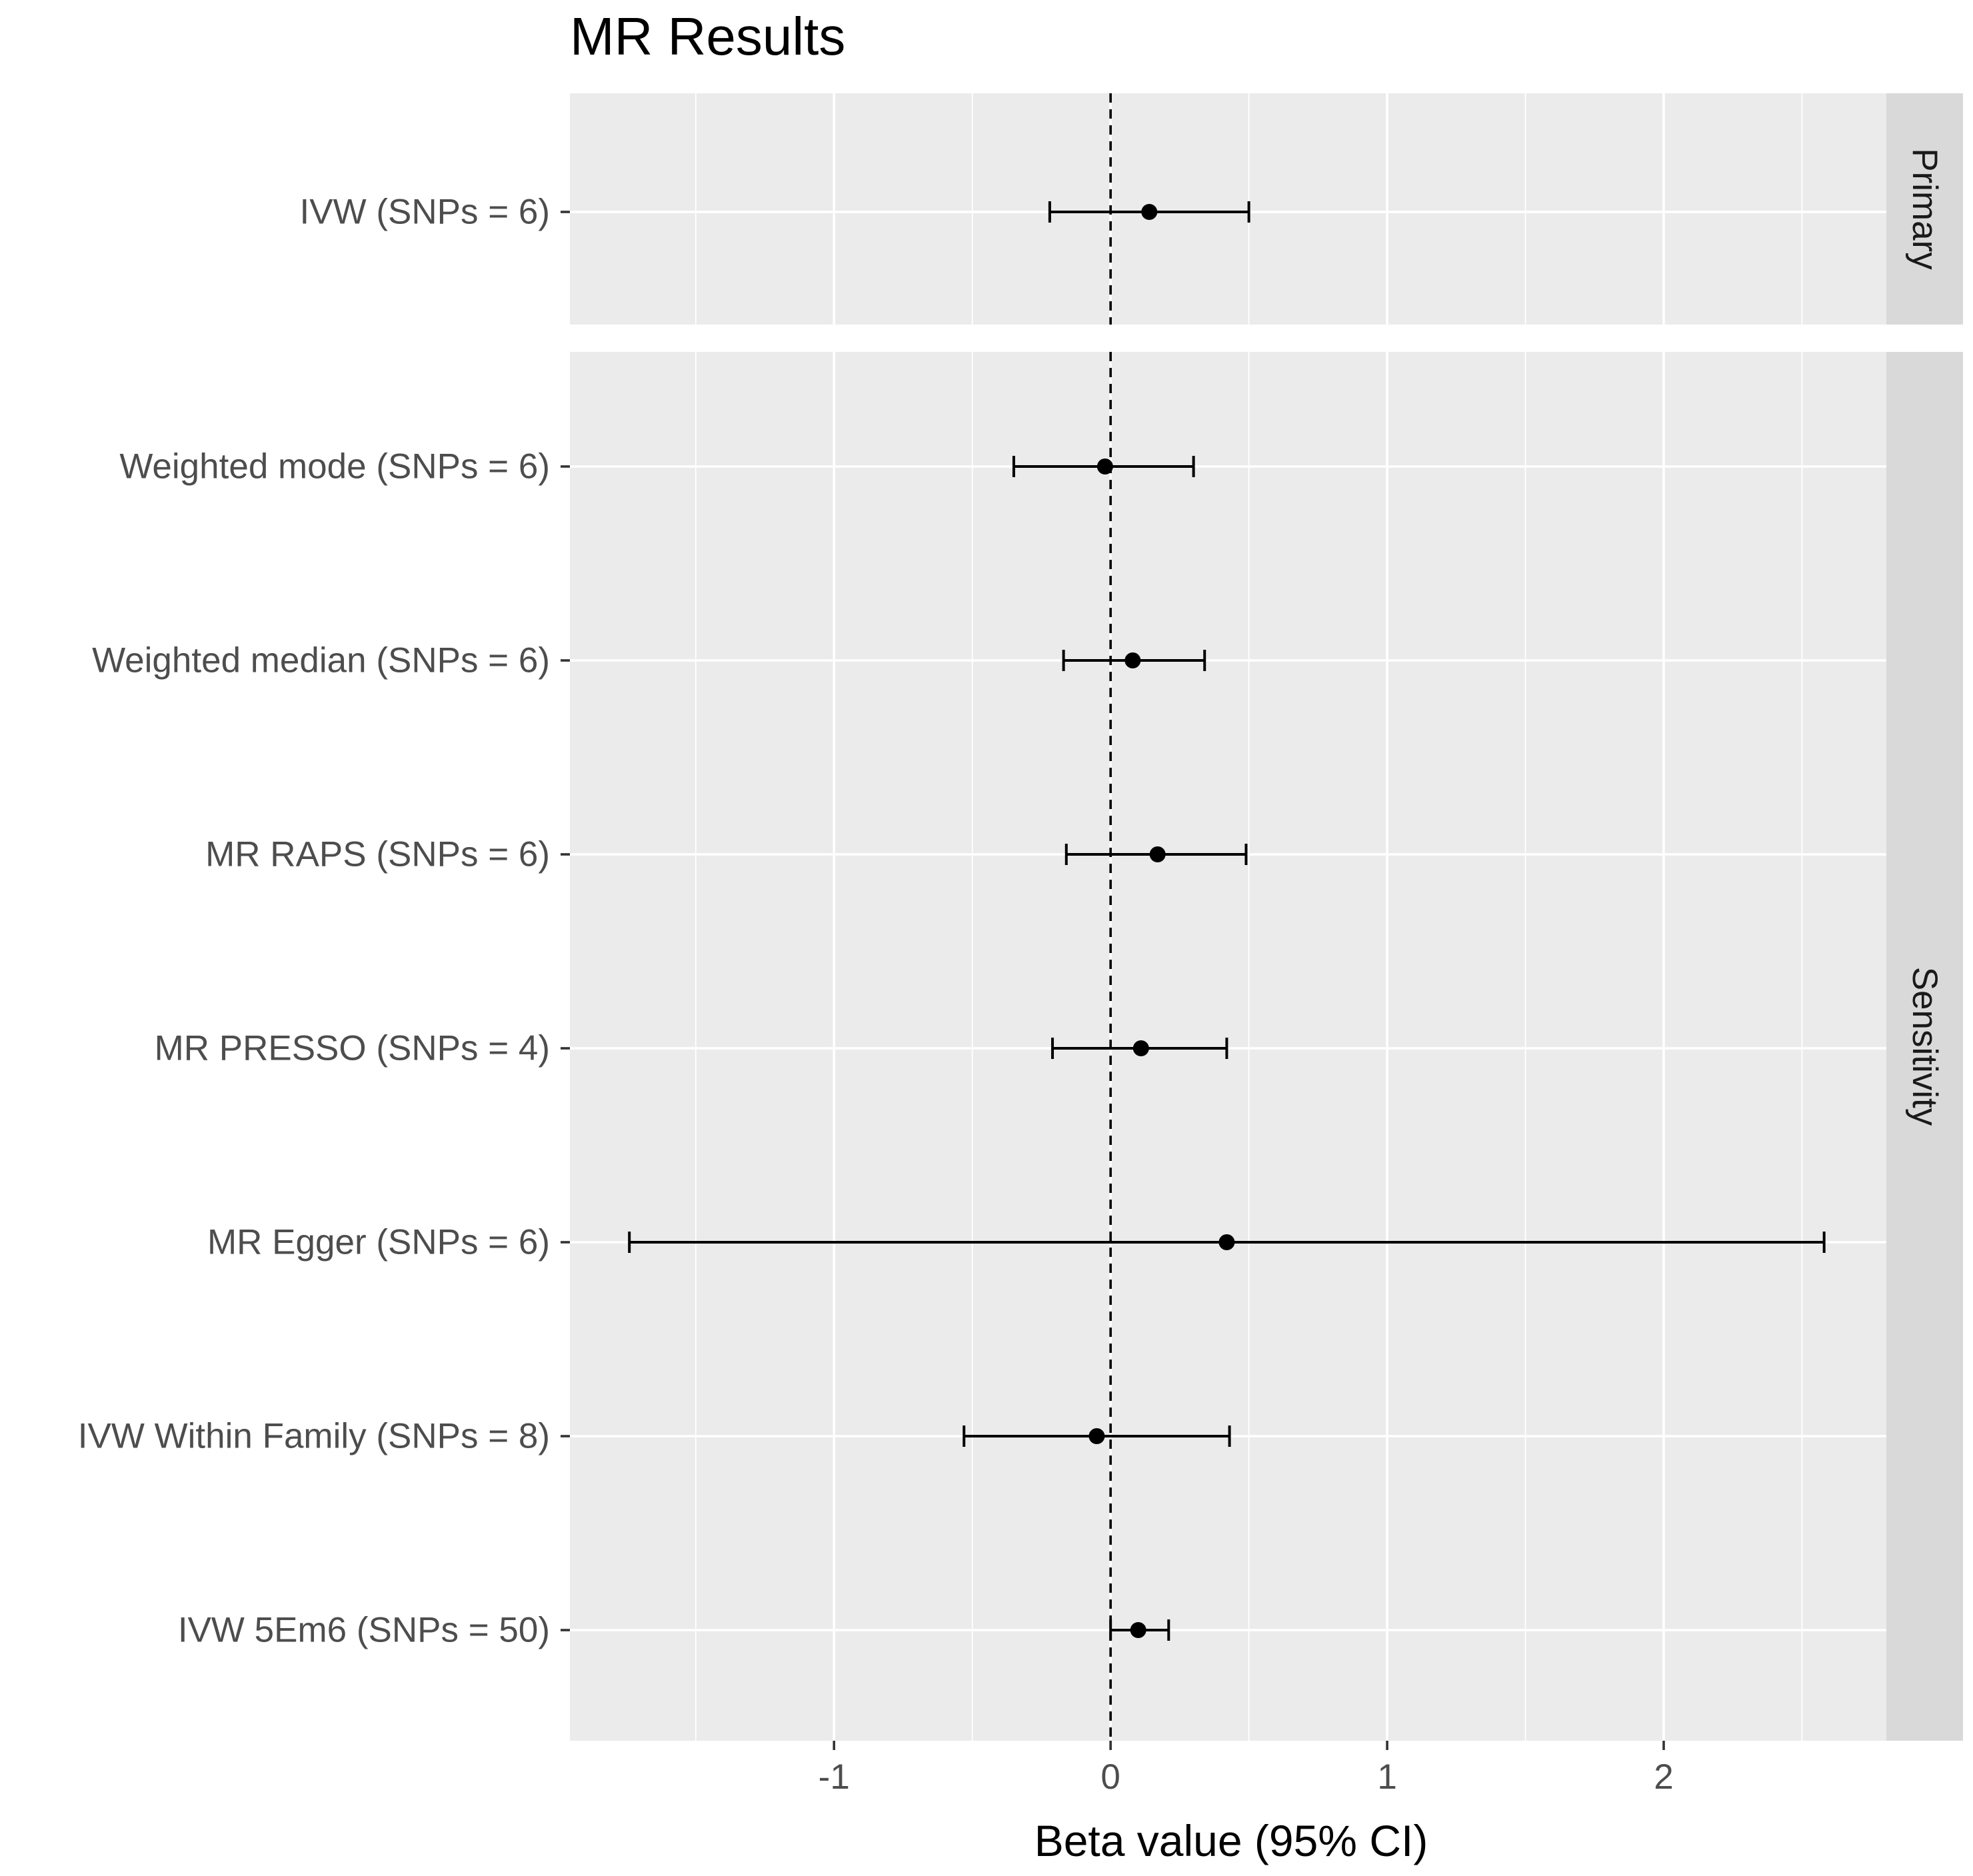  What do you see at coordinates (377, 855) in the screenshot?
I see `y-tick-label: MR RAPS (SNPs = 6)` at bounding box center [377, 855].